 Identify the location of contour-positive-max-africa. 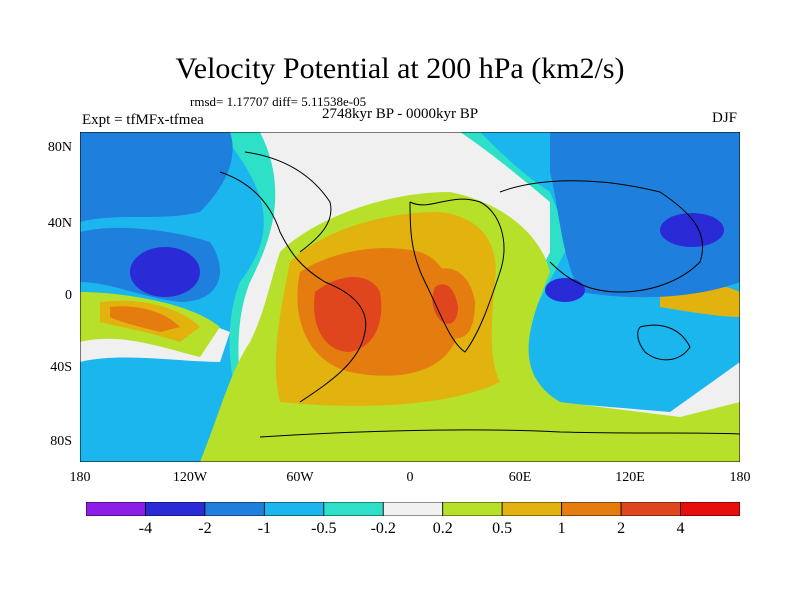
(445, 304).